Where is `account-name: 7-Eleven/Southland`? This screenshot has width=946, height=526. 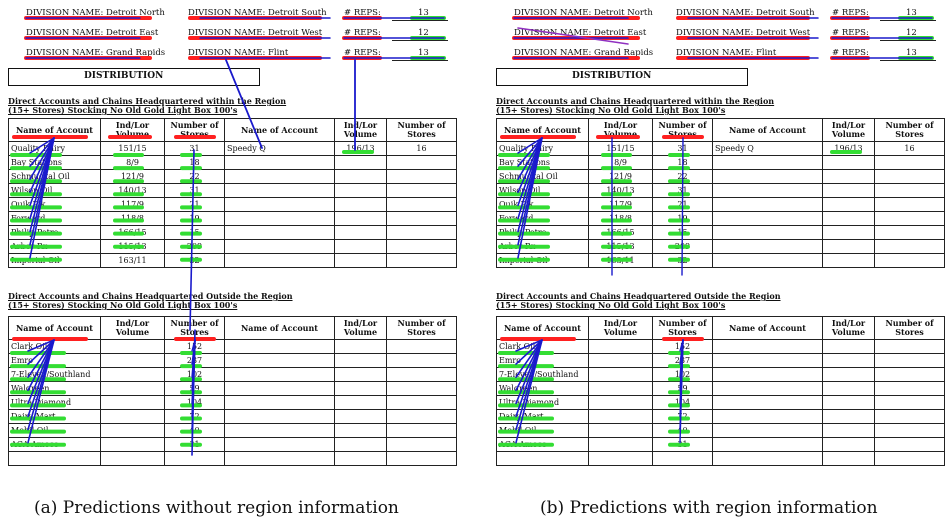 account-name: 7-Eleven/Southland is located at coordinates (54, 374).